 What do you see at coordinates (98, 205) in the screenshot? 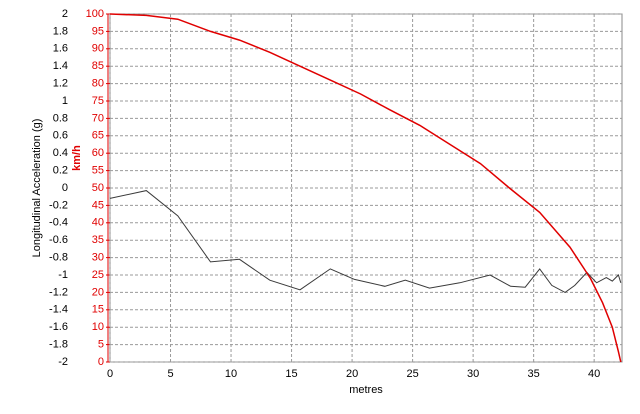
I see `y2-tick-label: 45` at bounding box center [98, 205].